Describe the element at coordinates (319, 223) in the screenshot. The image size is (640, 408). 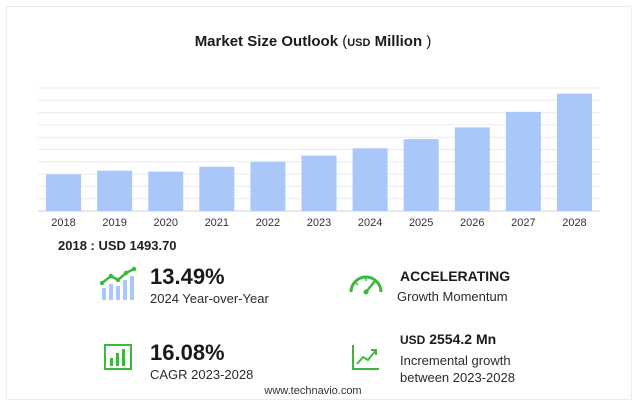
I see `x-tick-label: 2023` at that location.